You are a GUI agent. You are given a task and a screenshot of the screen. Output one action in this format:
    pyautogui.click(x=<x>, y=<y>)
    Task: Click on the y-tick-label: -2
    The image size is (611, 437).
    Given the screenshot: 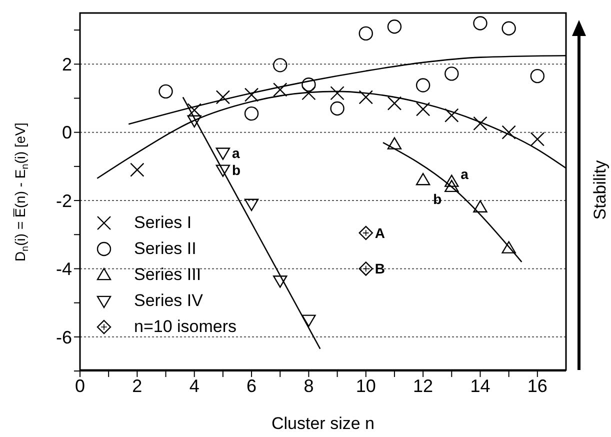 What is the action you would take?
    pyautogui.click(x=64, y=200)
    